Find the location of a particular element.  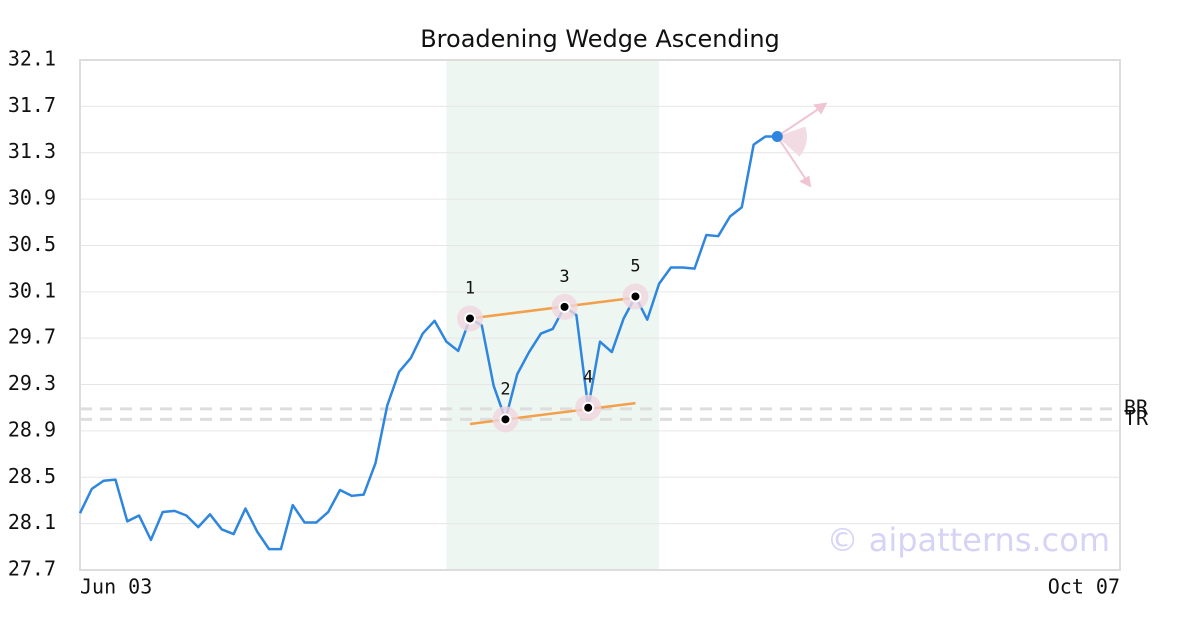

y-tick-label: 30.5 is located at coordinates (32, 244).